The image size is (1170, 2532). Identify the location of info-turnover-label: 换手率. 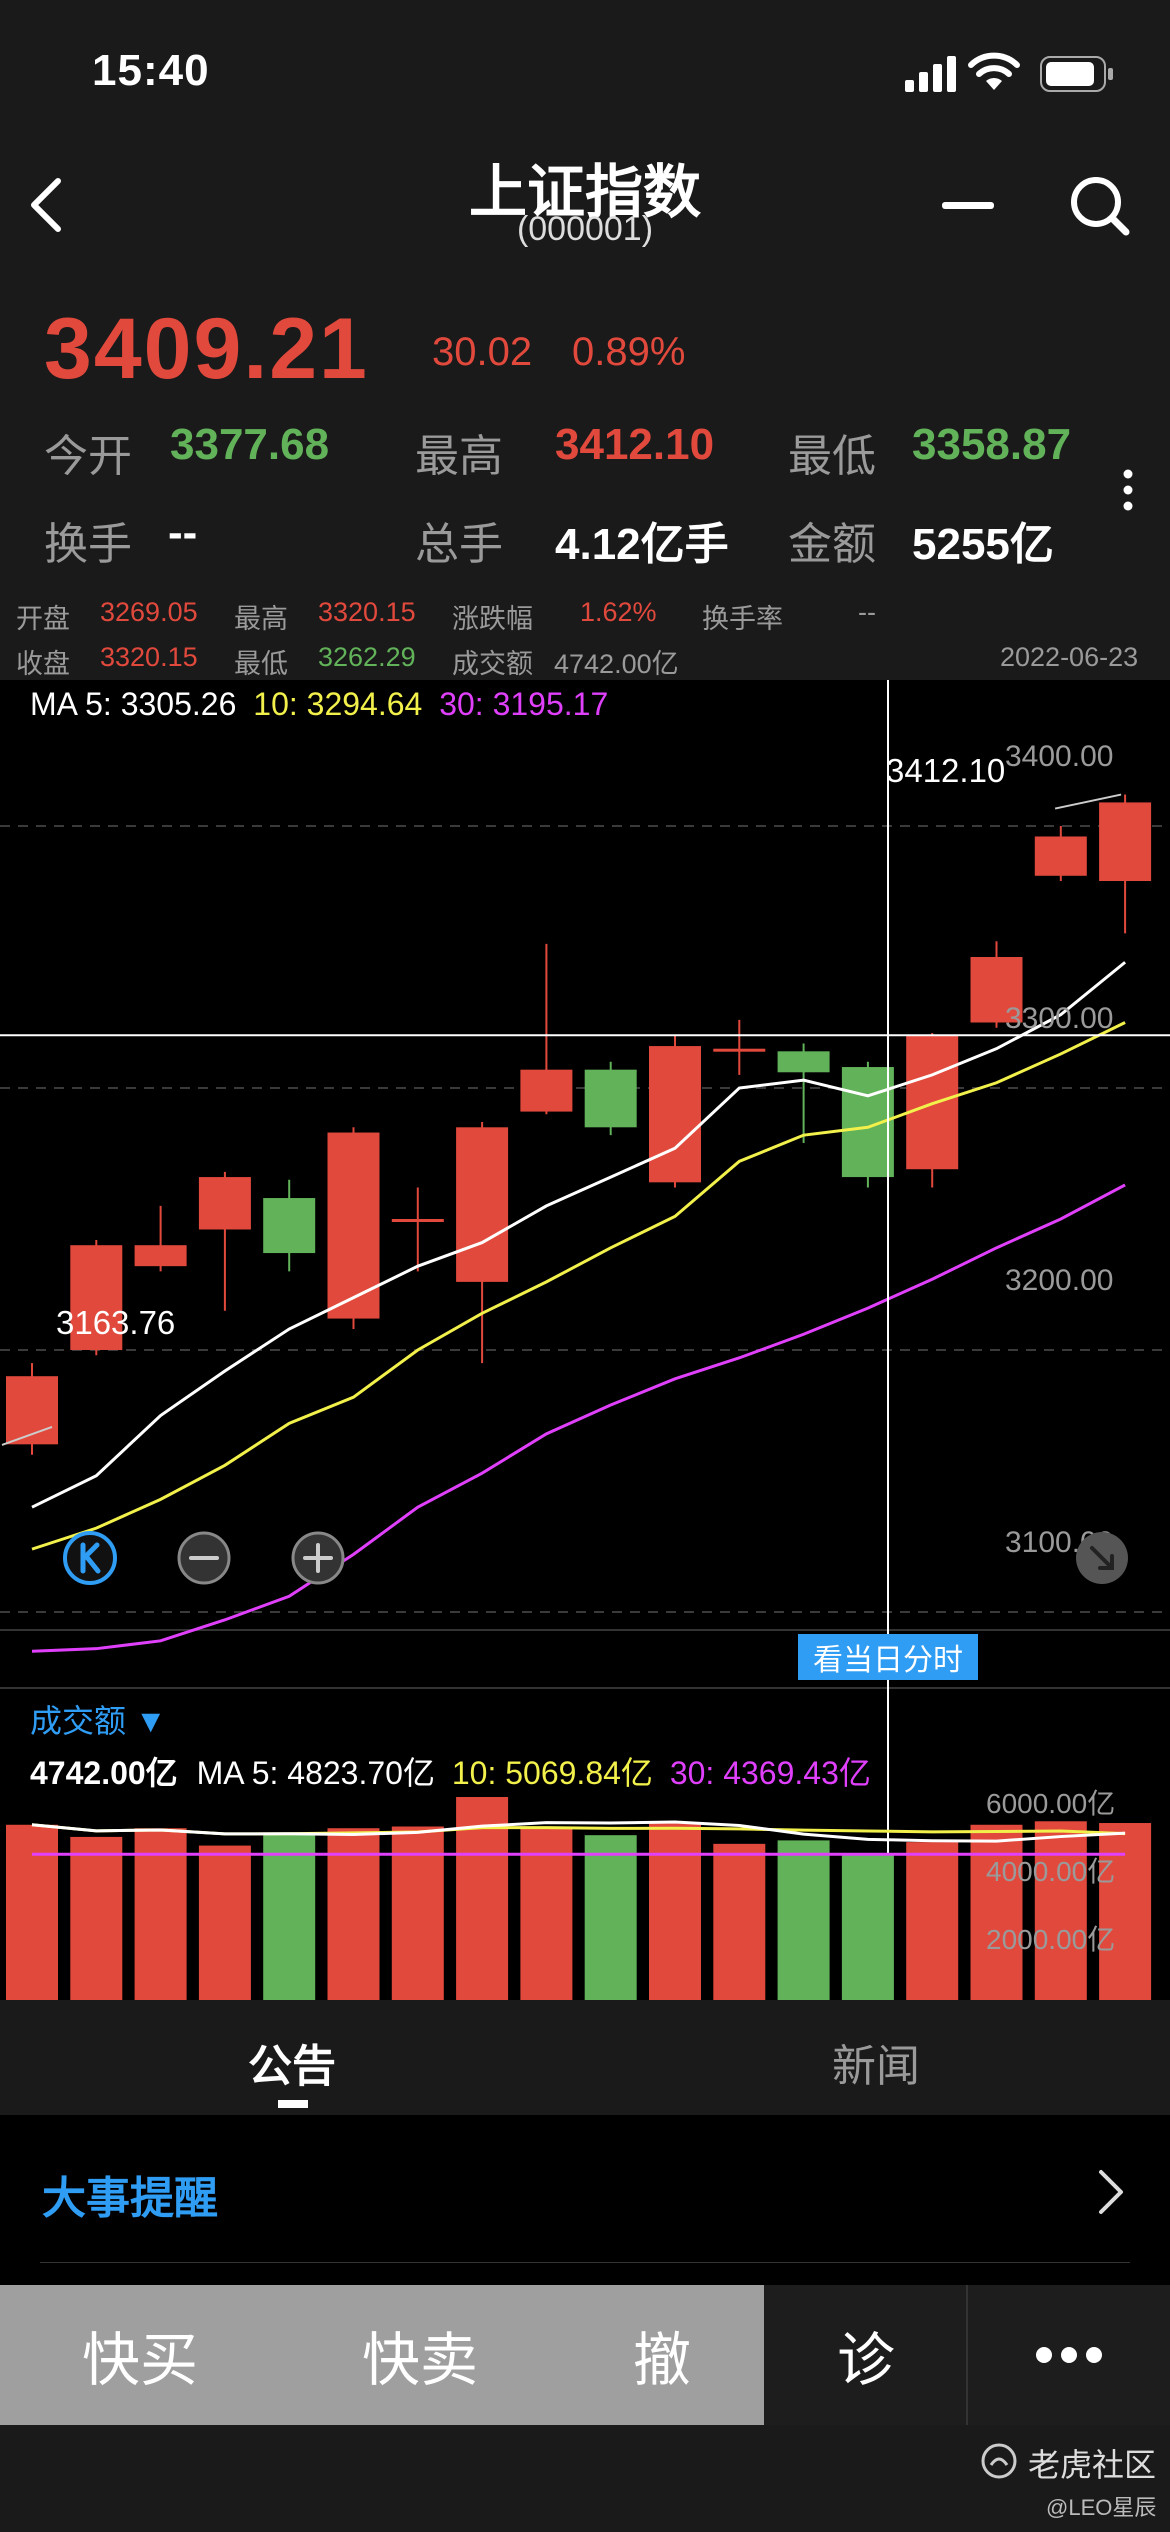
(742, 619).